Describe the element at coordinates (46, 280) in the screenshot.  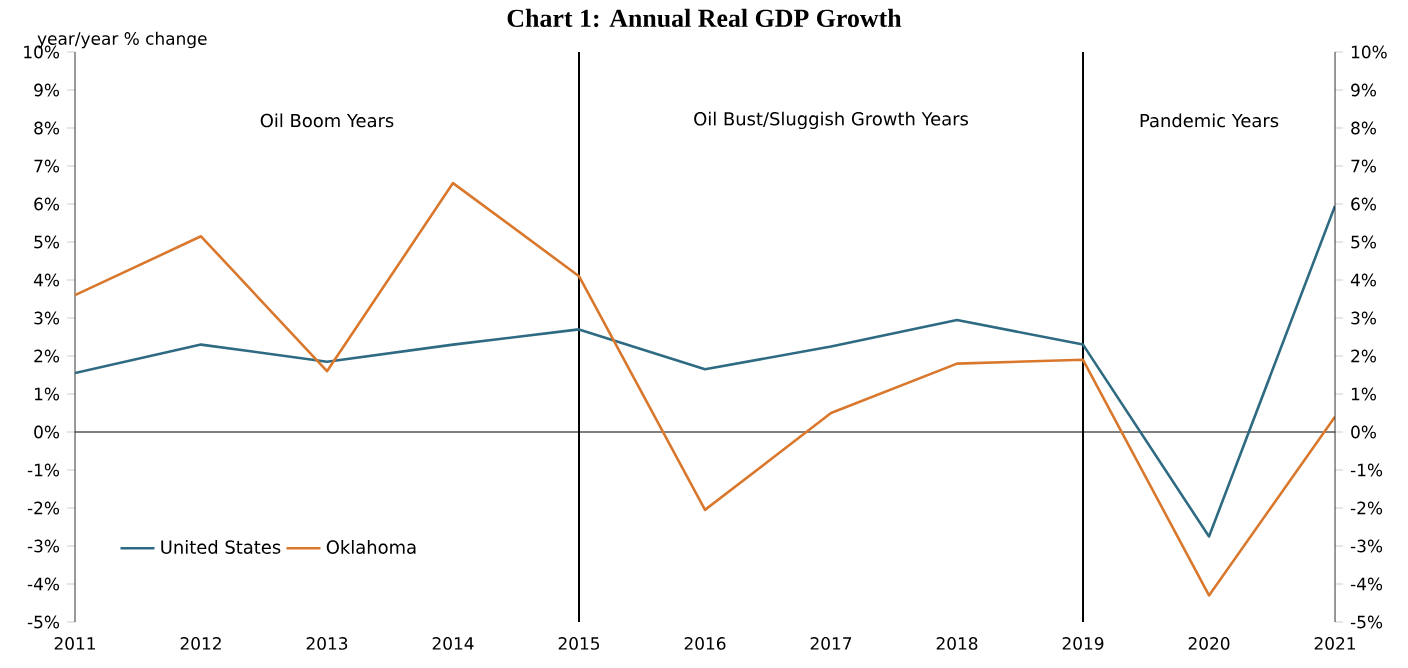
I see `y-tick-label: 4%` at that location.